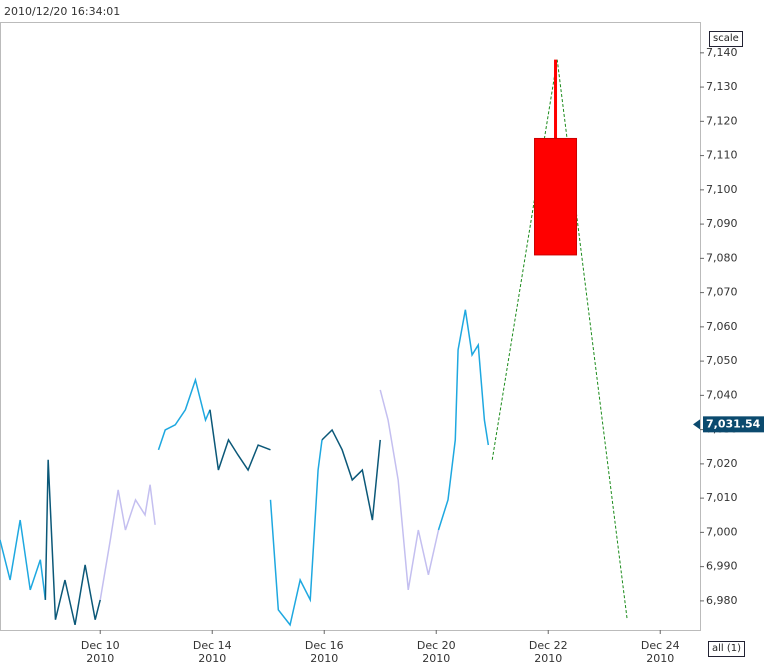 This screenshot has height=665, width=767. What do you see at coordinates (722, 360) in the screenshot?
I see `y-tick-label: 7,050` at bounding box center [722, 360].